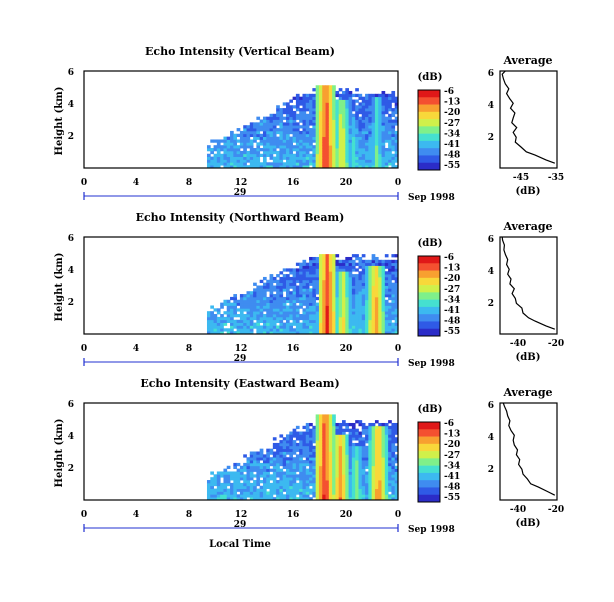  What do you see at coordinates (189, 183) in the screenshot?
I see `x-tick-label: 8` at bounding box center [189, 183].